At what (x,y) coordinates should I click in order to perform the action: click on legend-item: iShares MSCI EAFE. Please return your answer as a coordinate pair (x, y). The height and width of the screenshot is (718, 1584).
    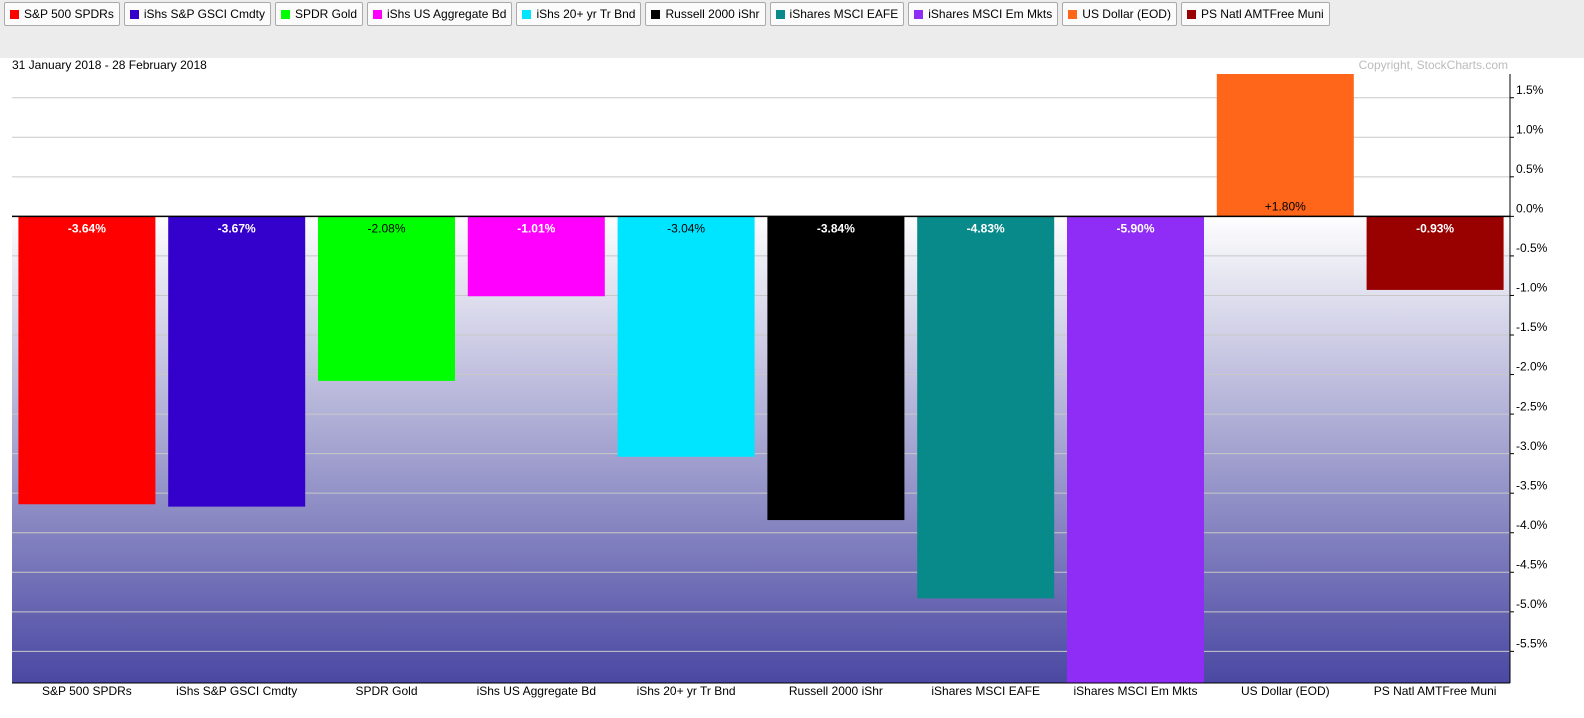
    Looking at the image, I should click on (837, 14).